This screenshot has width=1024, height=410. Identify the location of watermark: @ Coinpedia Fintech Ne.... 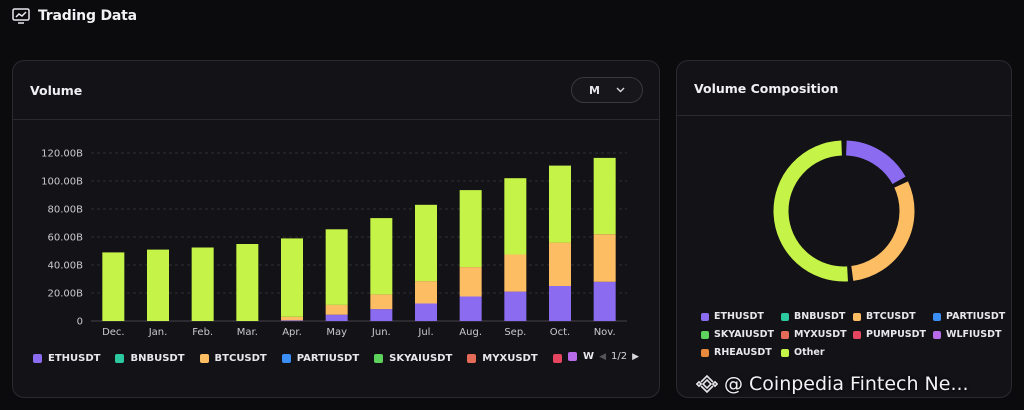
(832, 384).